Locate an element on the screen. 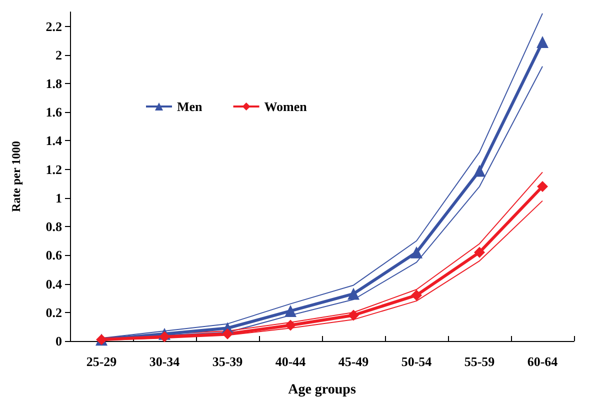  legend-label: Women is located at coordinates (286, 106).